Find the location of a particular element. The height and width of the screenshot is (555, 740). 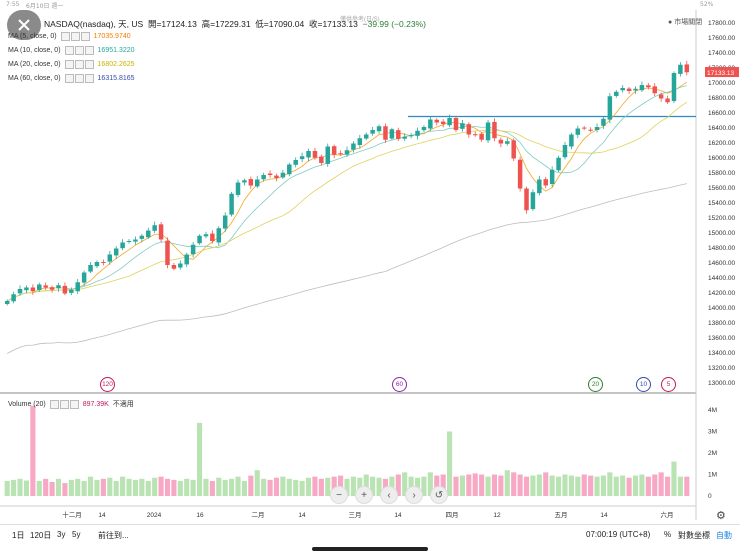

ma-value: 17035.9740 is located at coordinates (112, 36).